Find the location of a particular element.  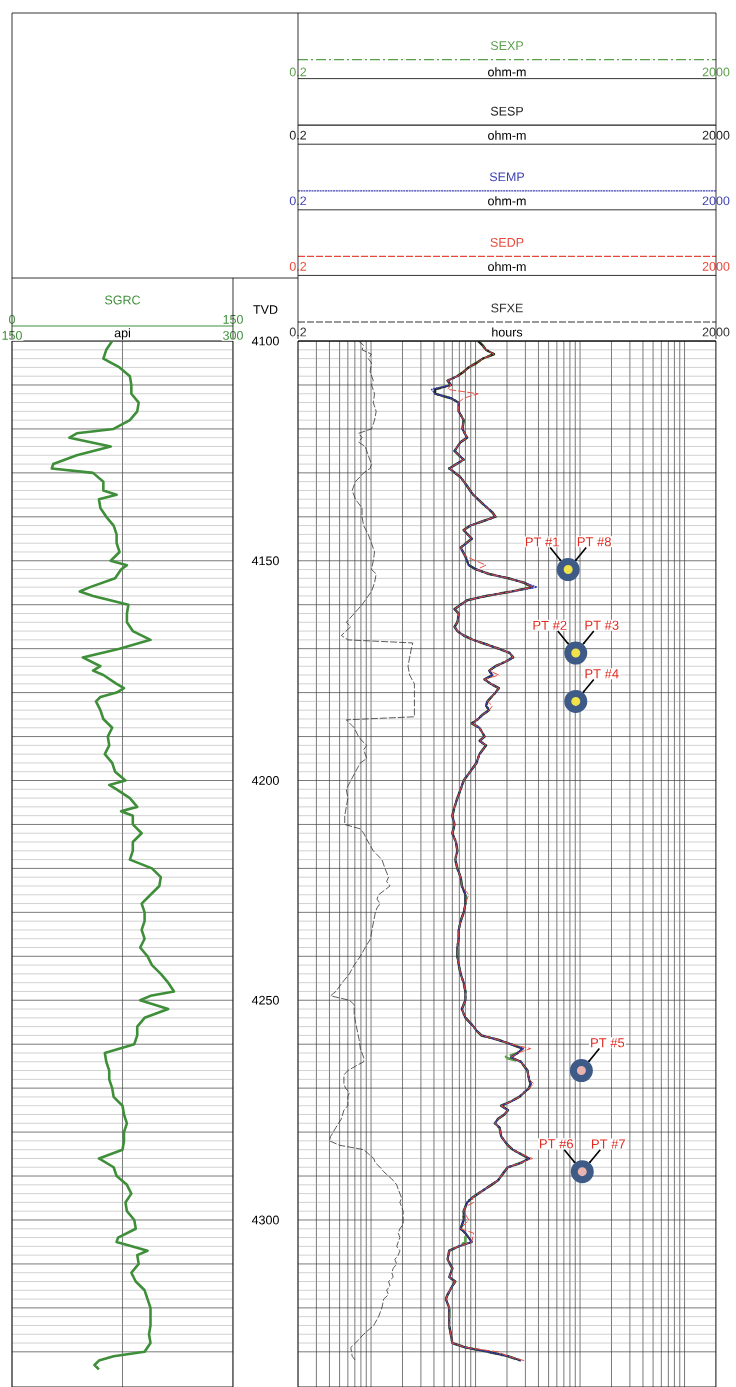

y-axis-title: TVD is located at coordinates (265, 309).